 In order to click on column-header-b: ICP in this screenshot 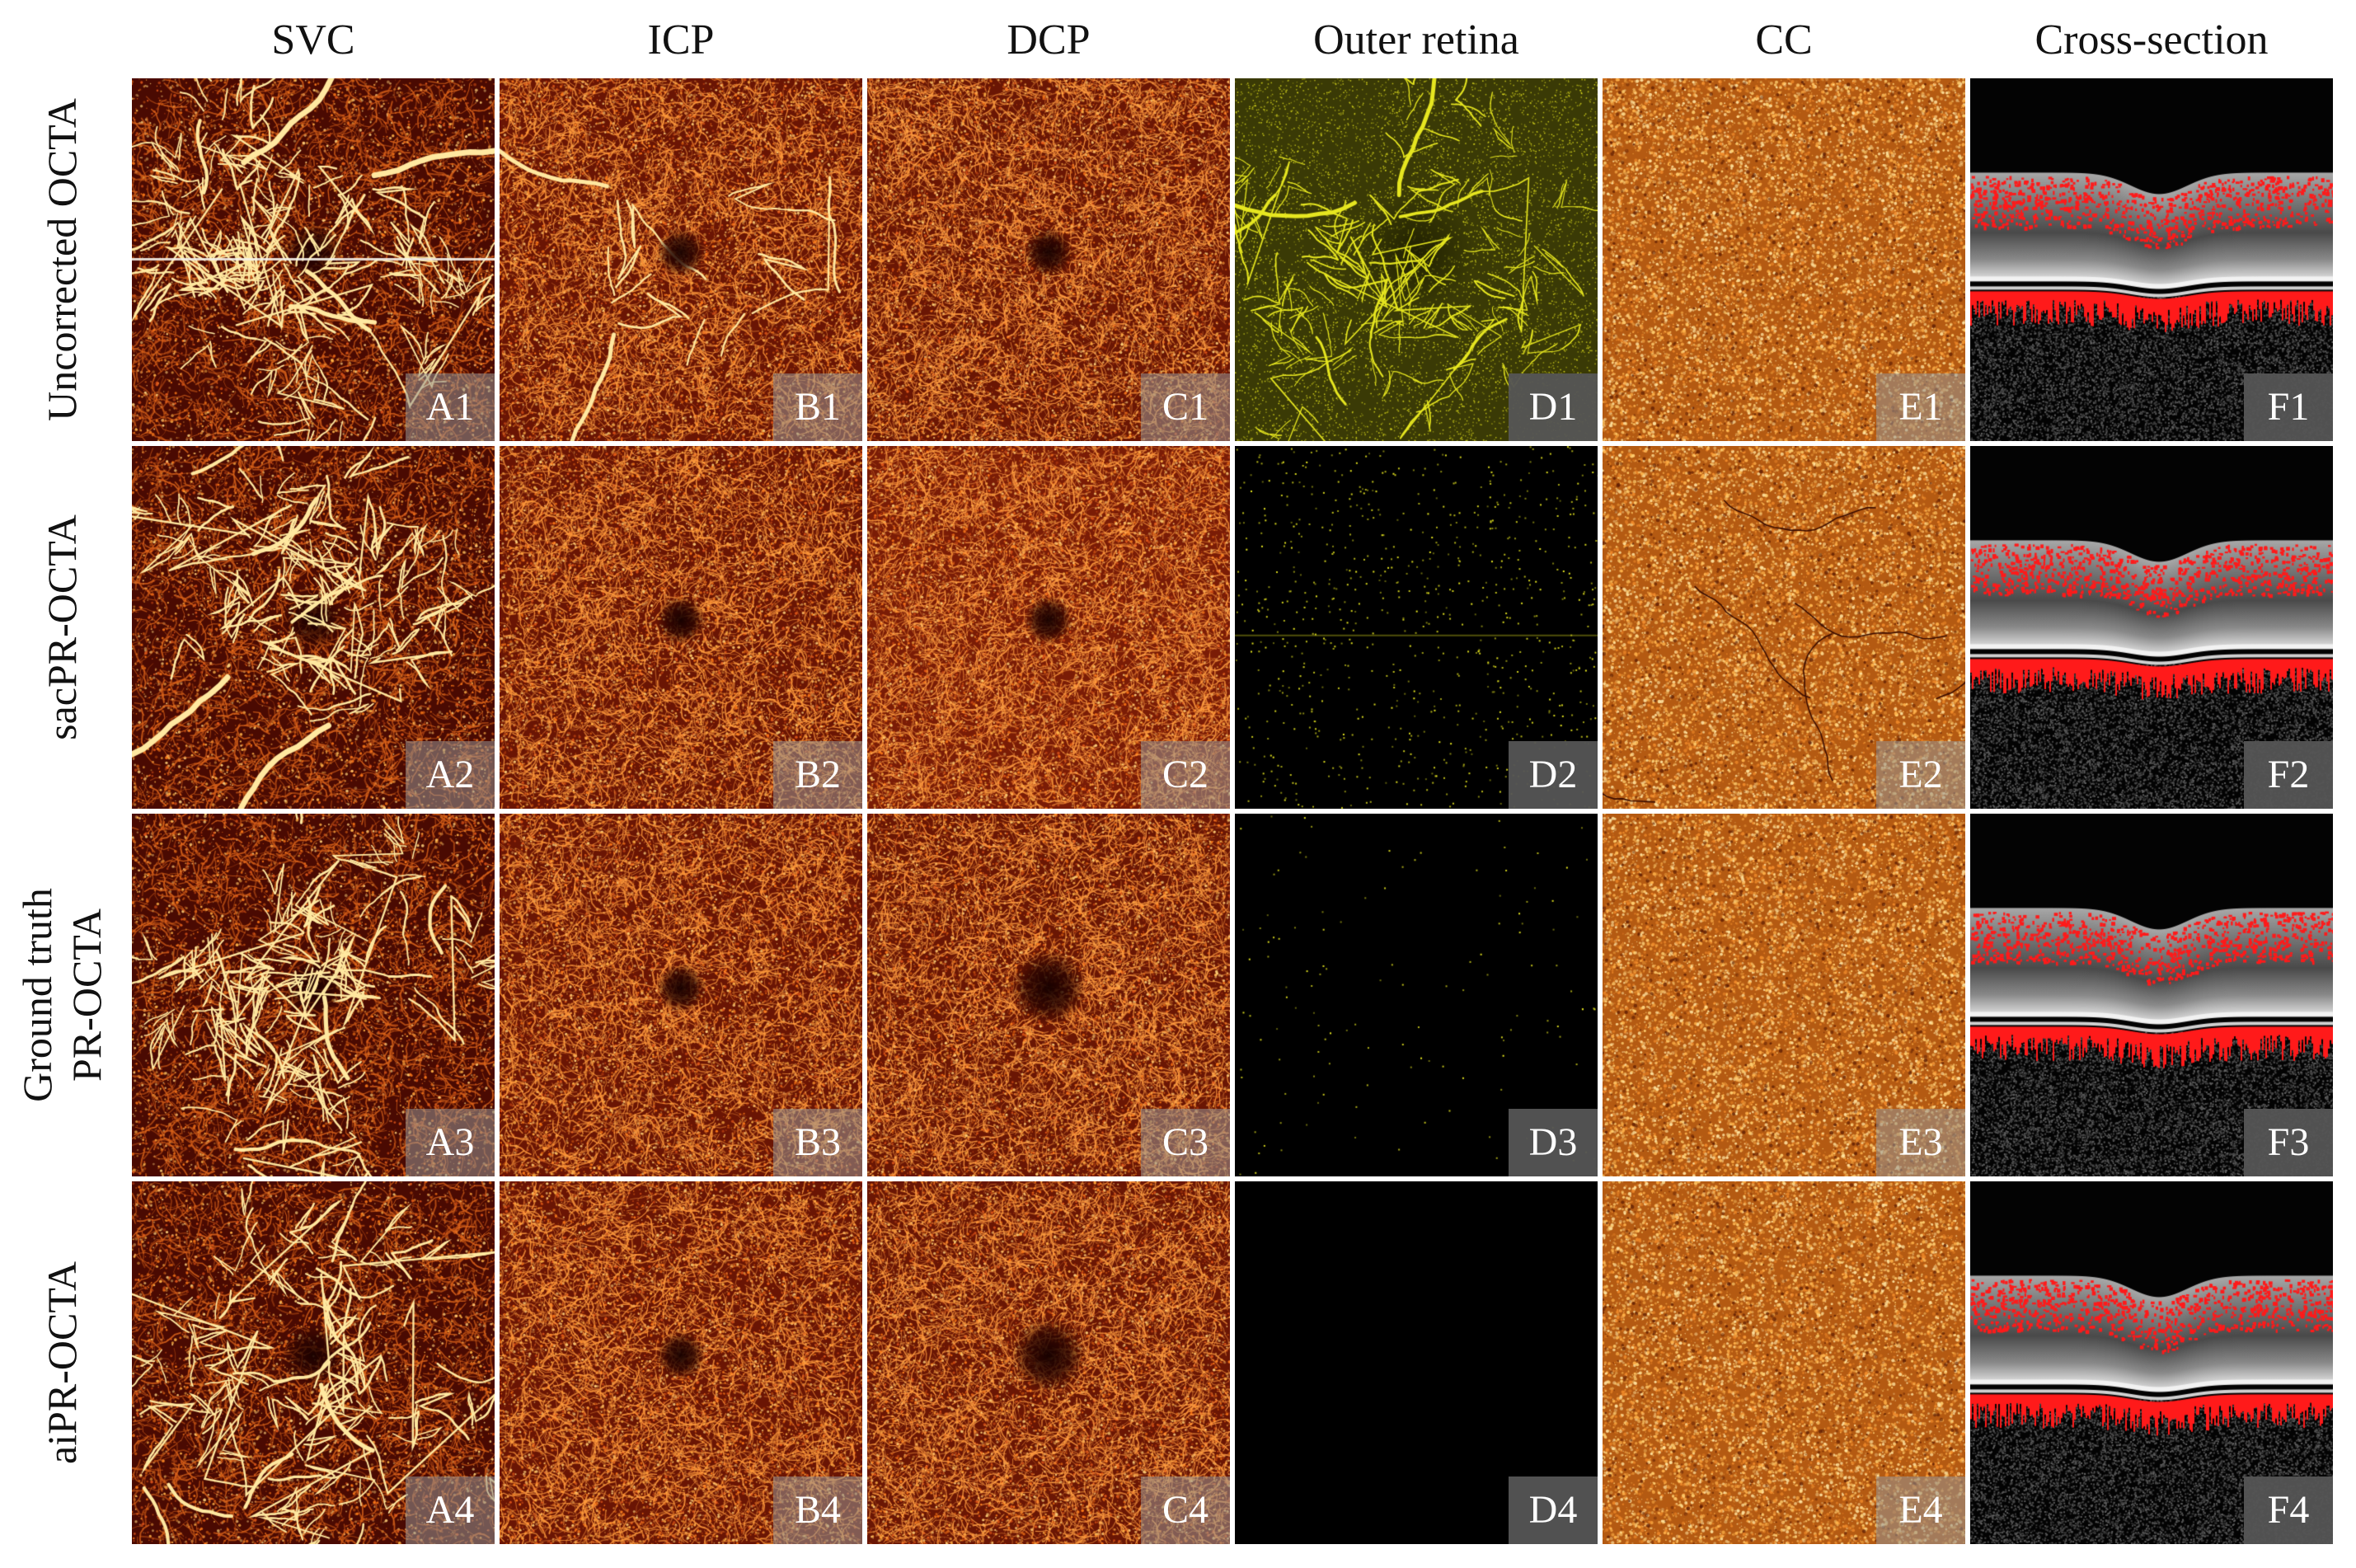, I will do `click(681, 39)`.